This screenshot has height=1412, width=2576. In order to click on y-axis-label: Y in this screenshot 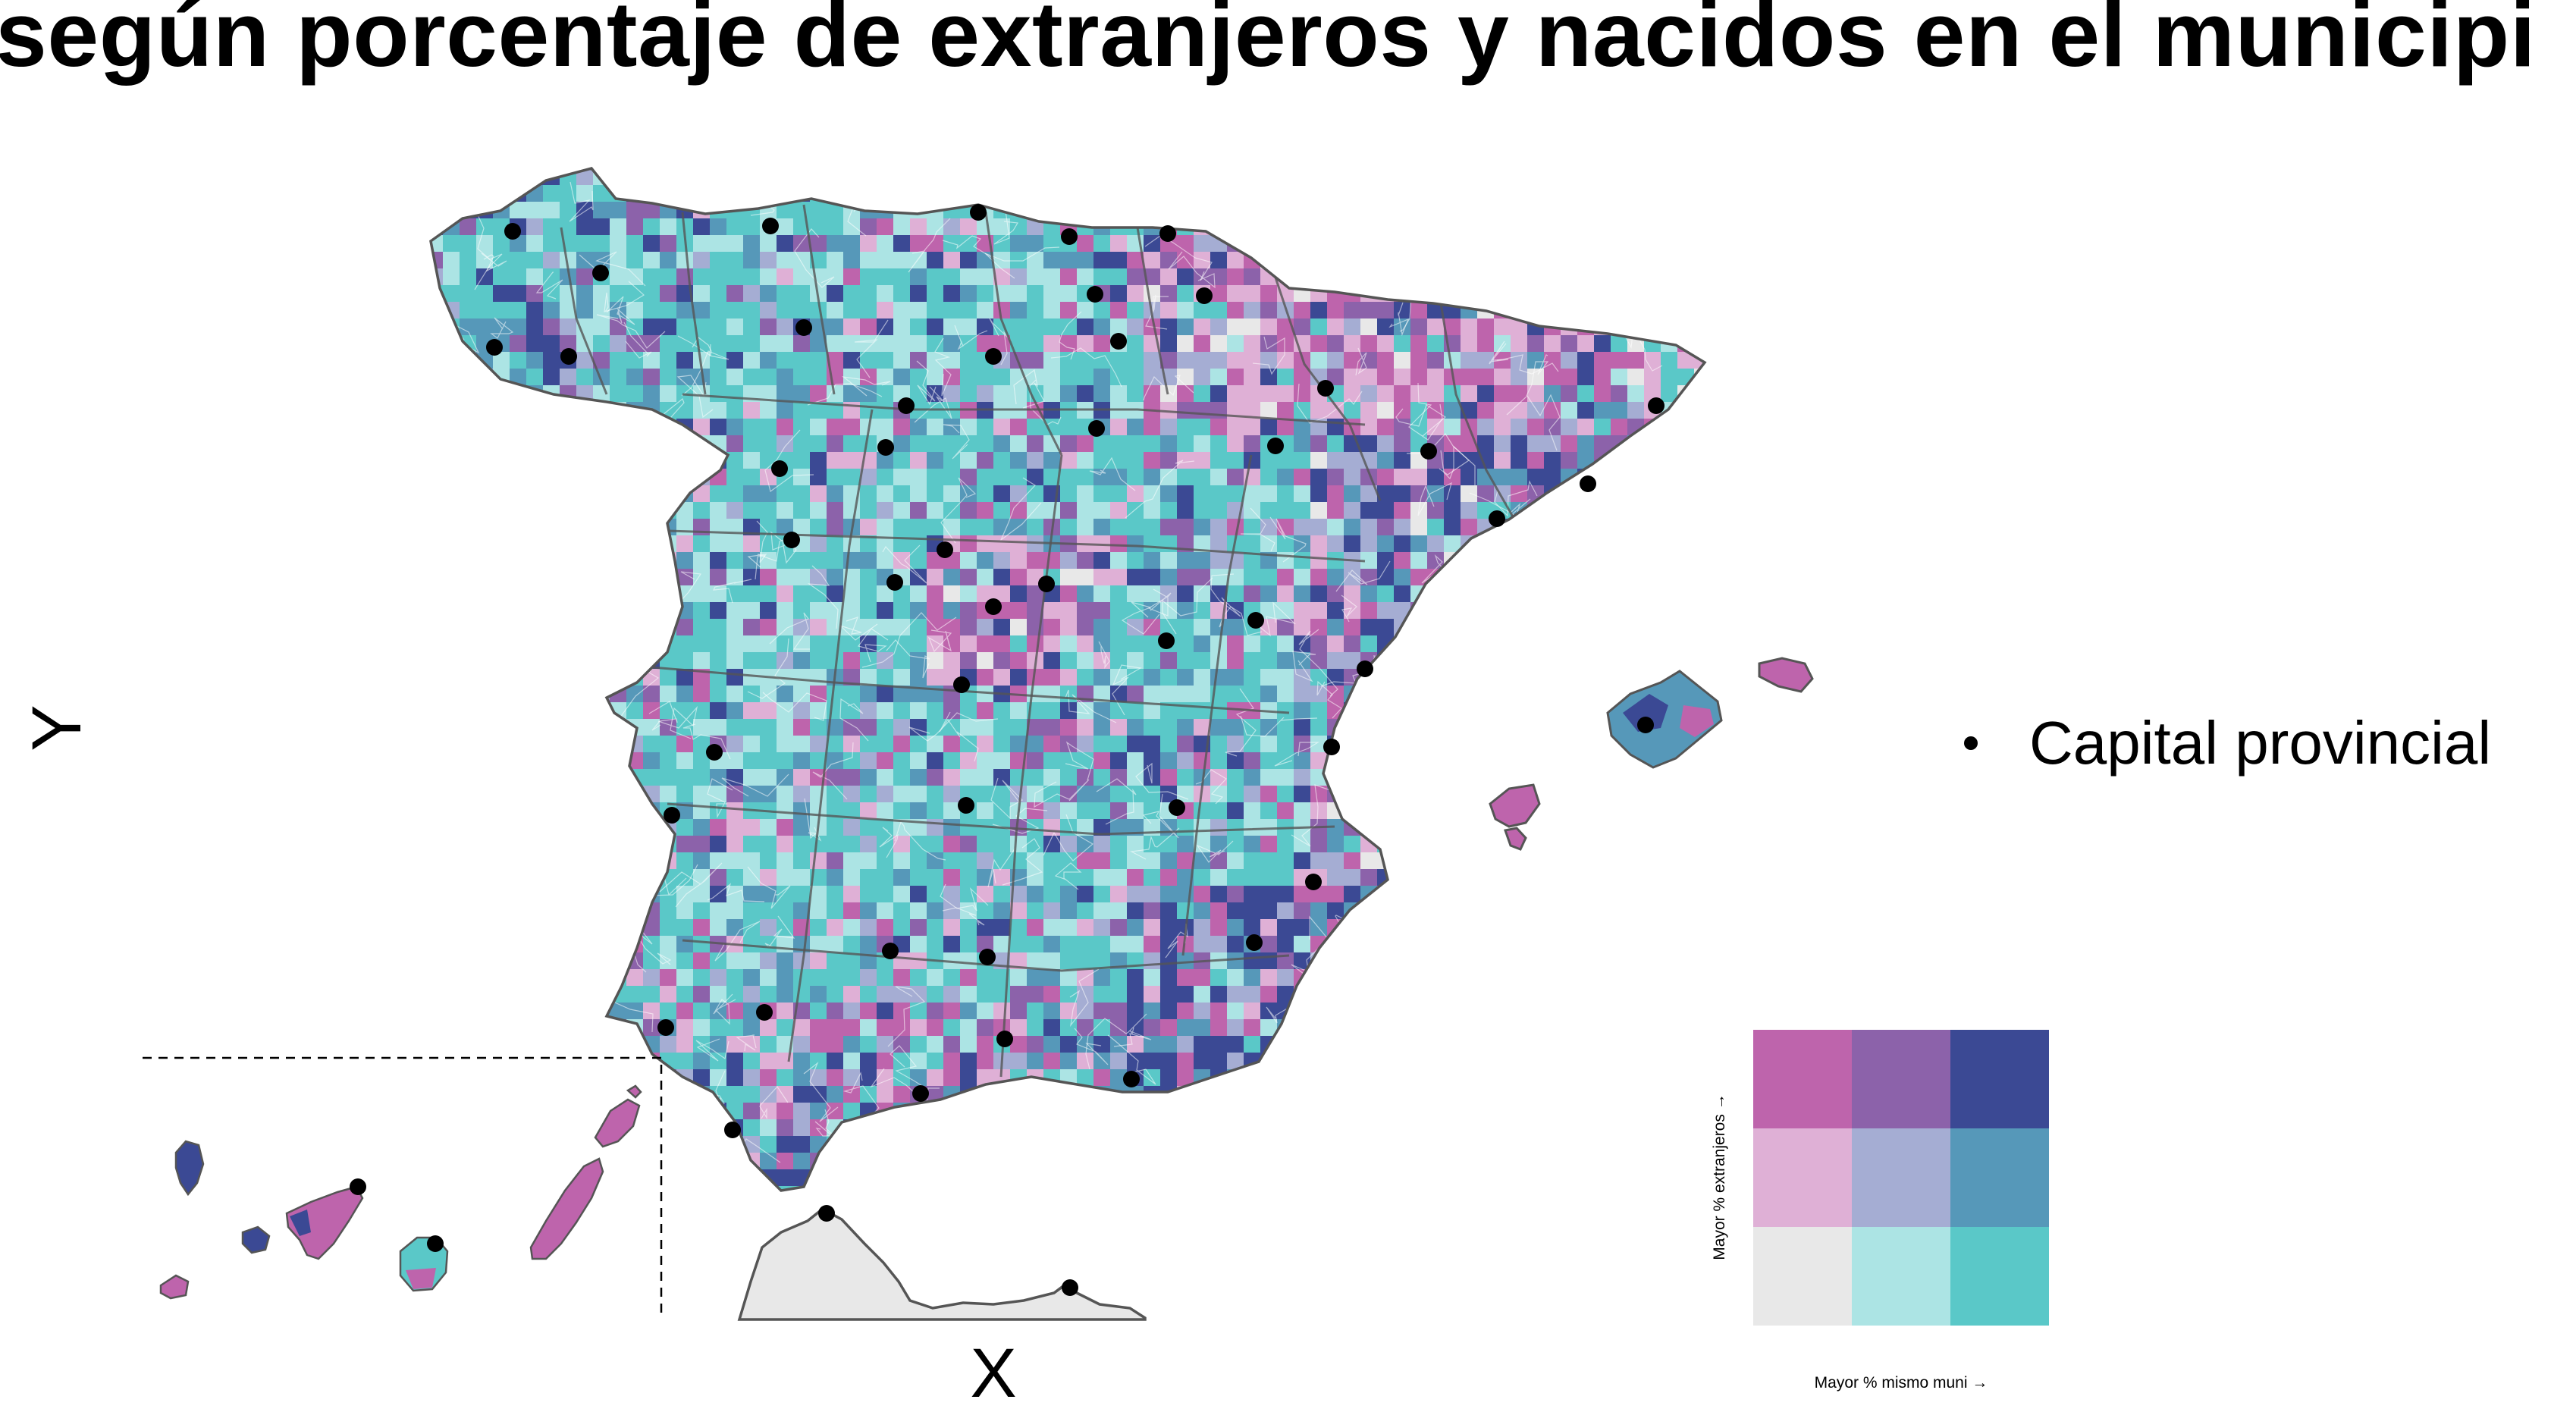, I will do `click(57, 727)`.